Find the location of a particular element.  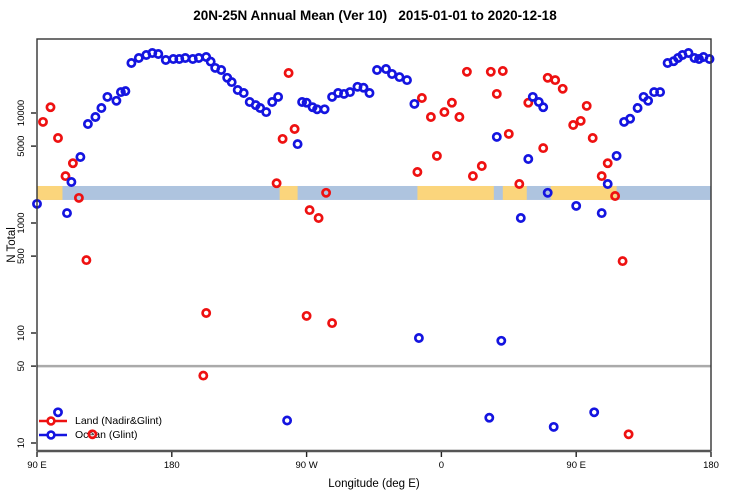

y-tick-label: 5000 is located at coordinates (21, 146).